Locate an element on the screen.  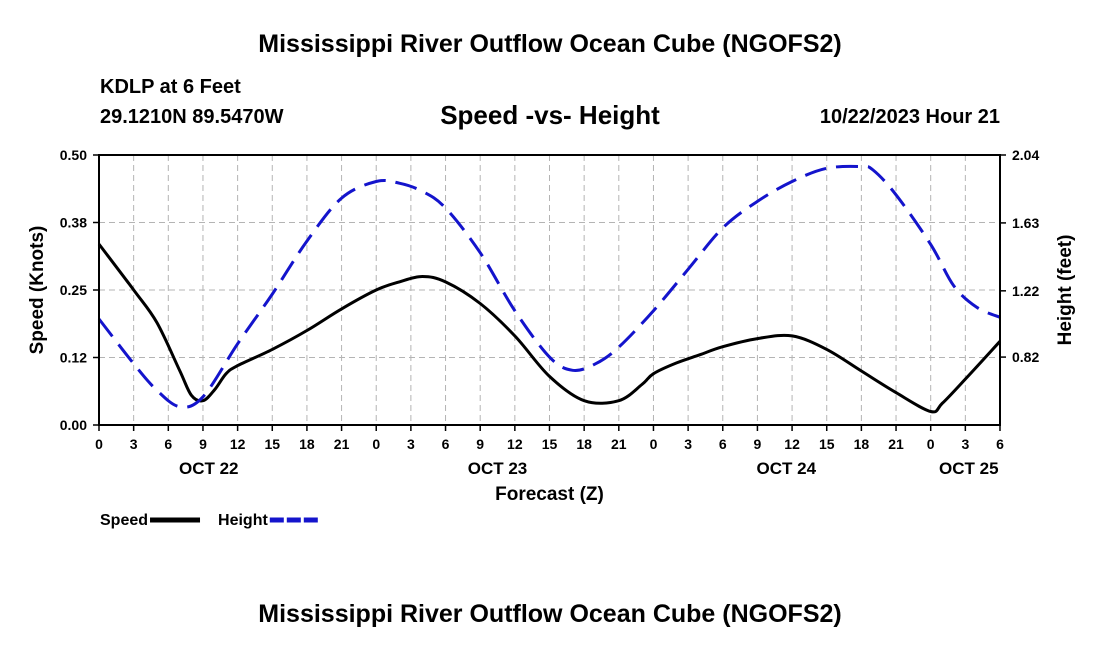
day-label: OCT 25 is located at coordinates (969, 468).